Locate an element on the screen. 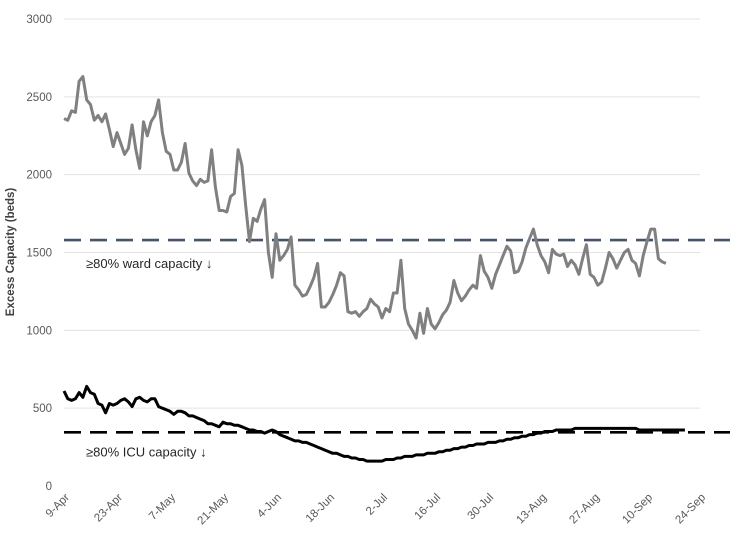  y-tick-label: 2500 is located at coordinates (39, 98).